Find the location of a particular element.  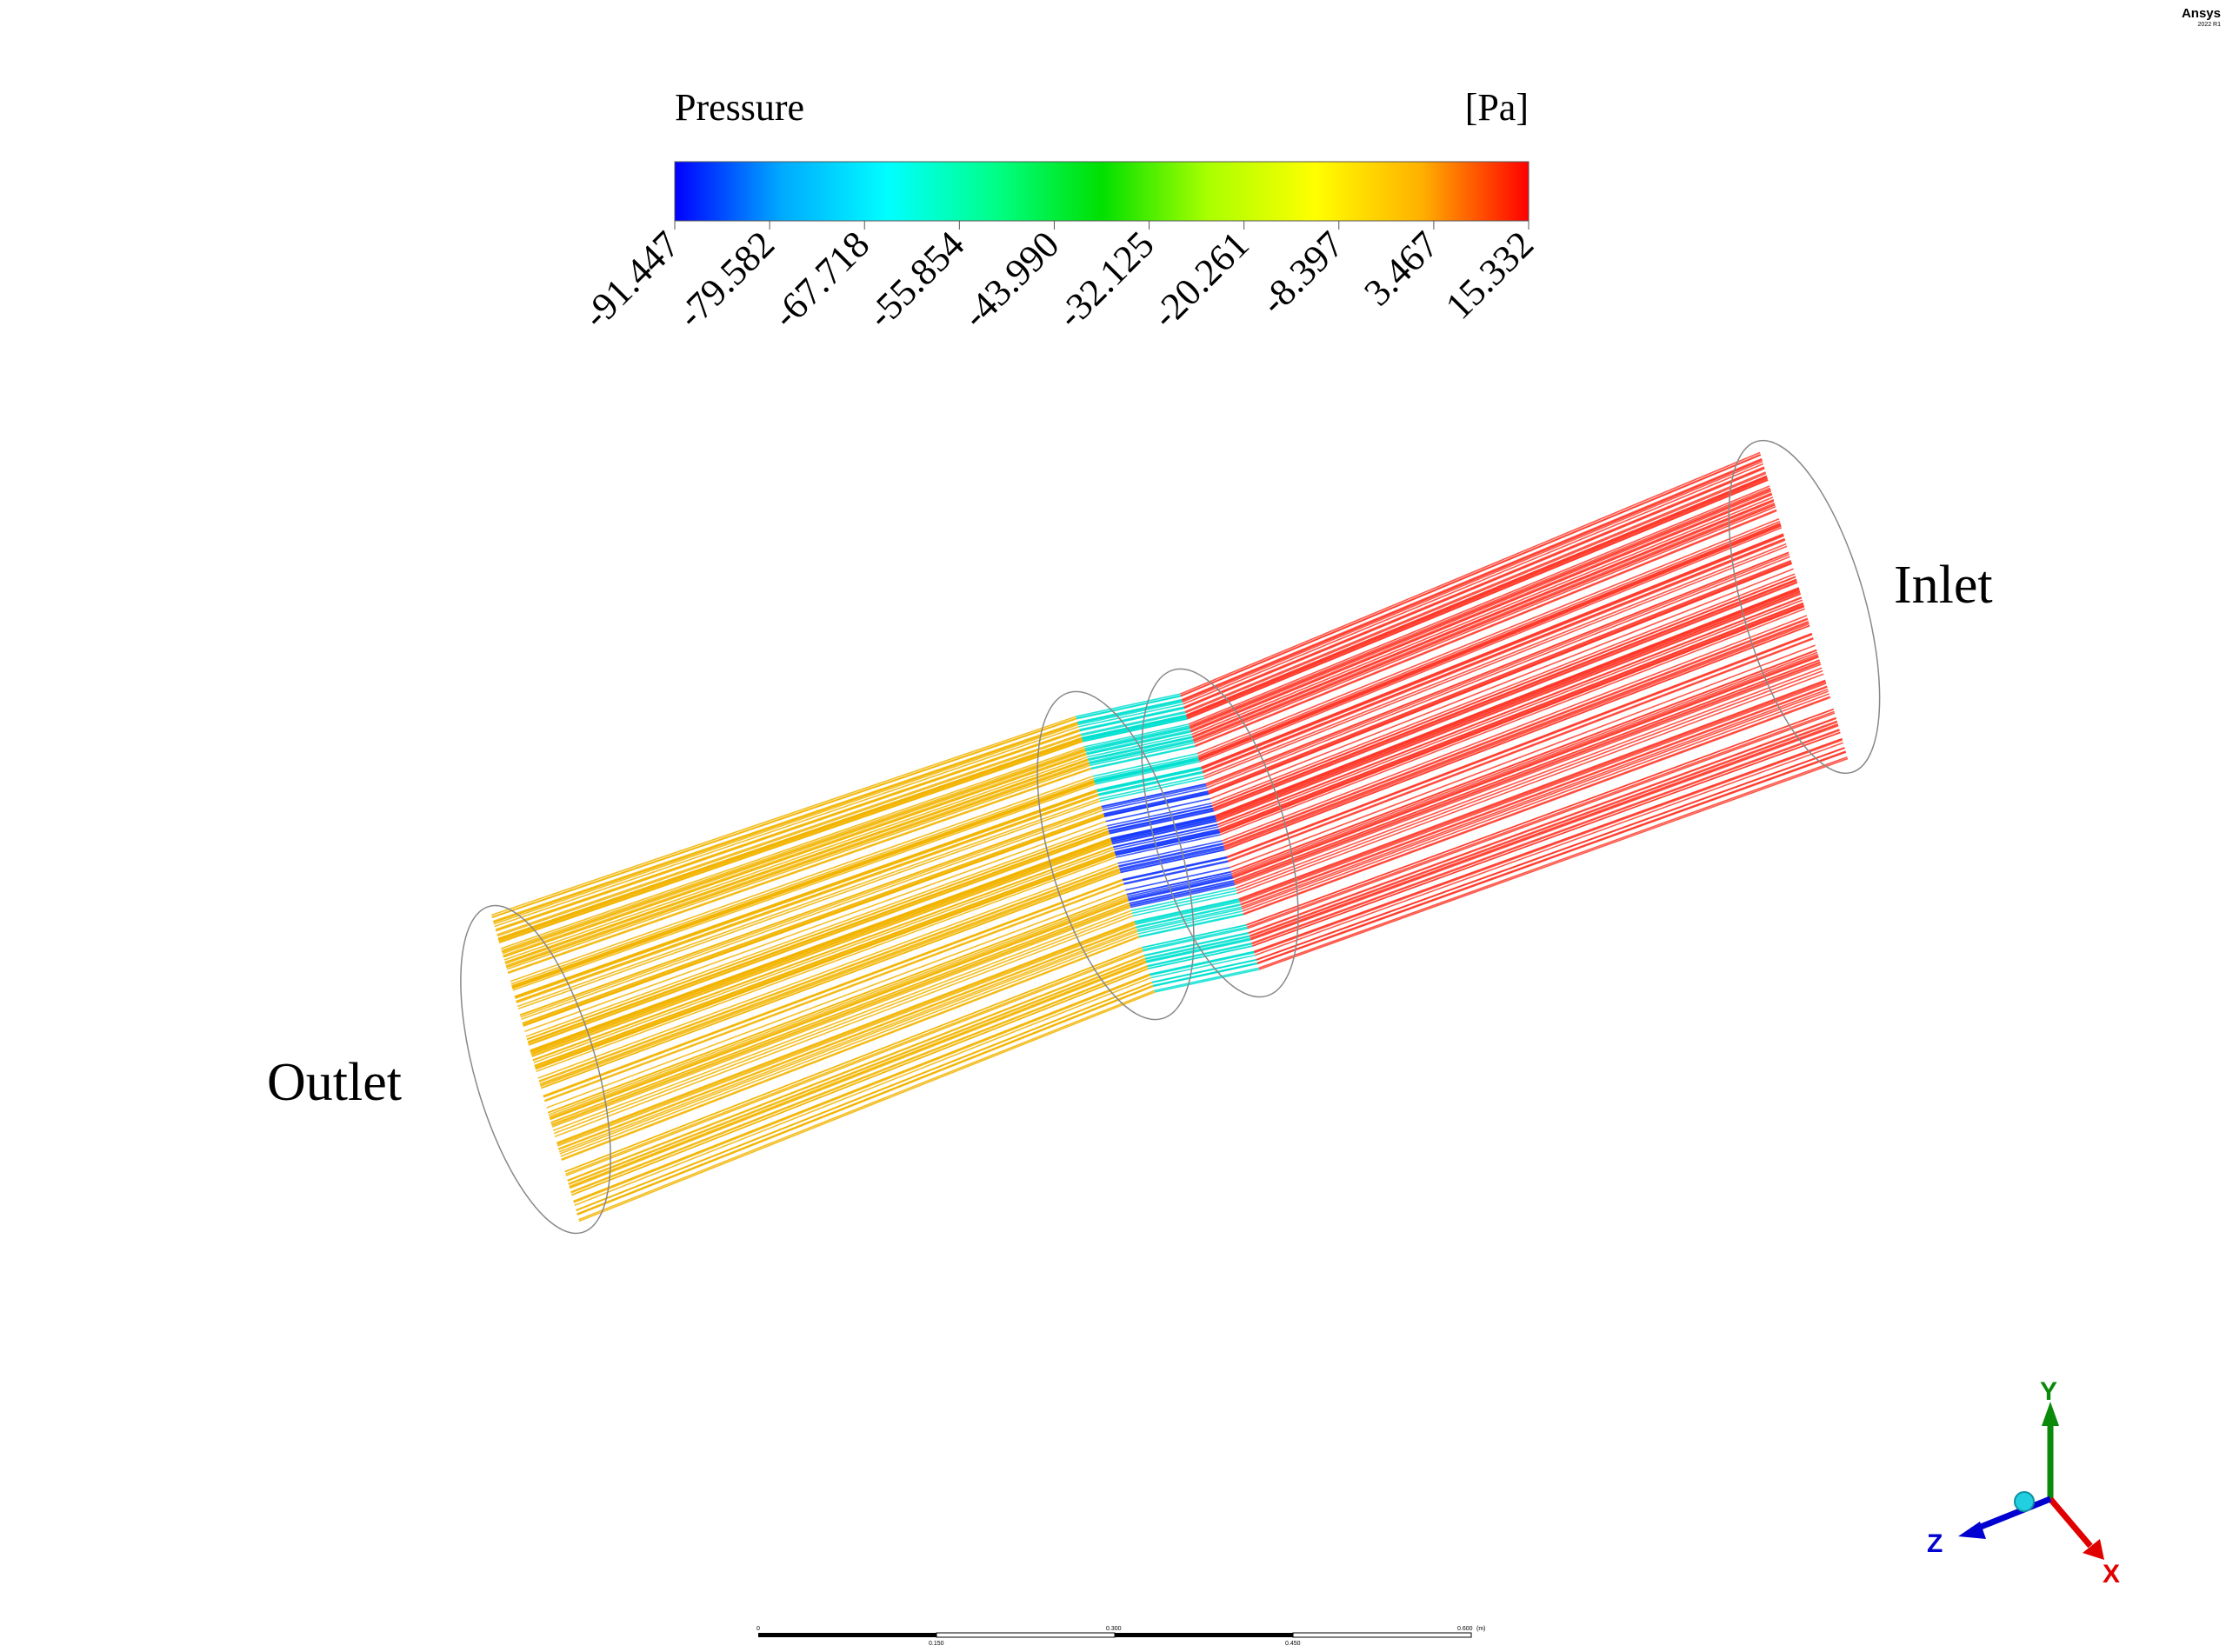

legend-tick-label: -67.718 is located at coordinates (821, 279).